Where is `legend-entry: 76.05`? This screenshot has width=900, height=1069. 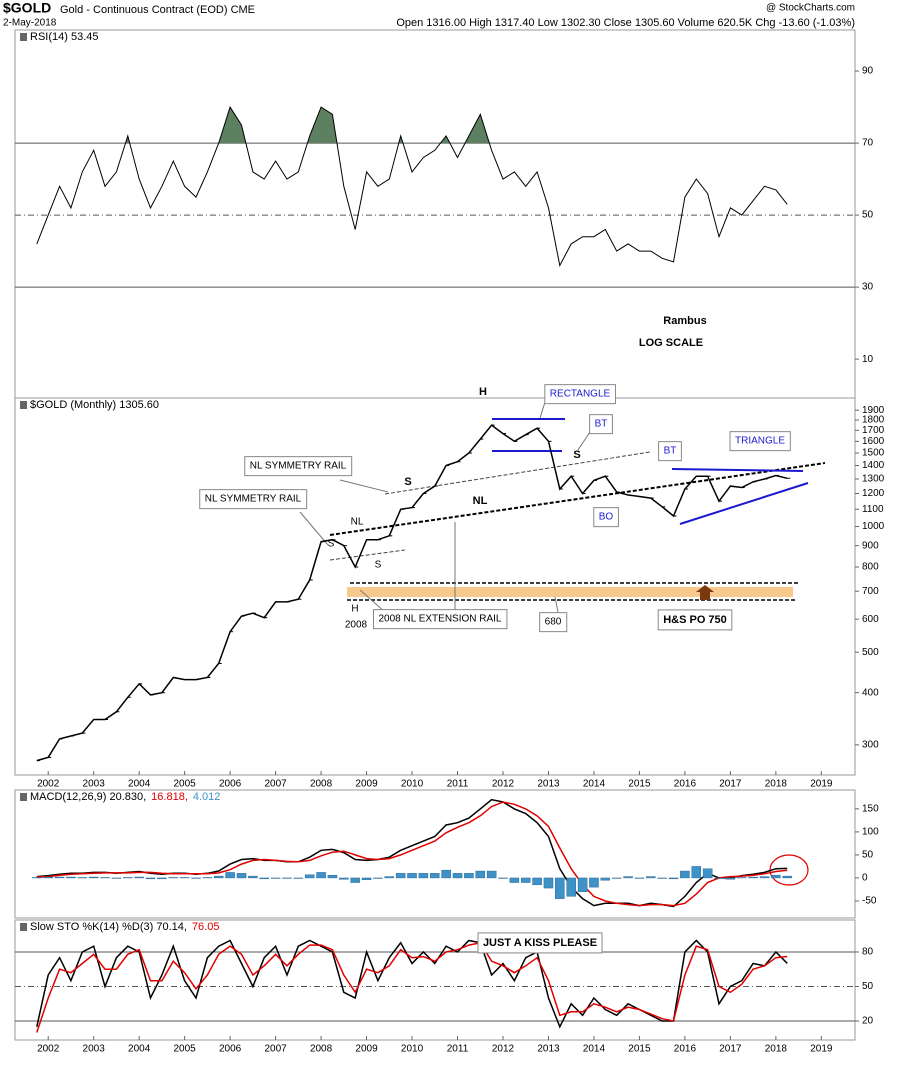 legend-entry: 76.05 is located at coordinates (206, 927).